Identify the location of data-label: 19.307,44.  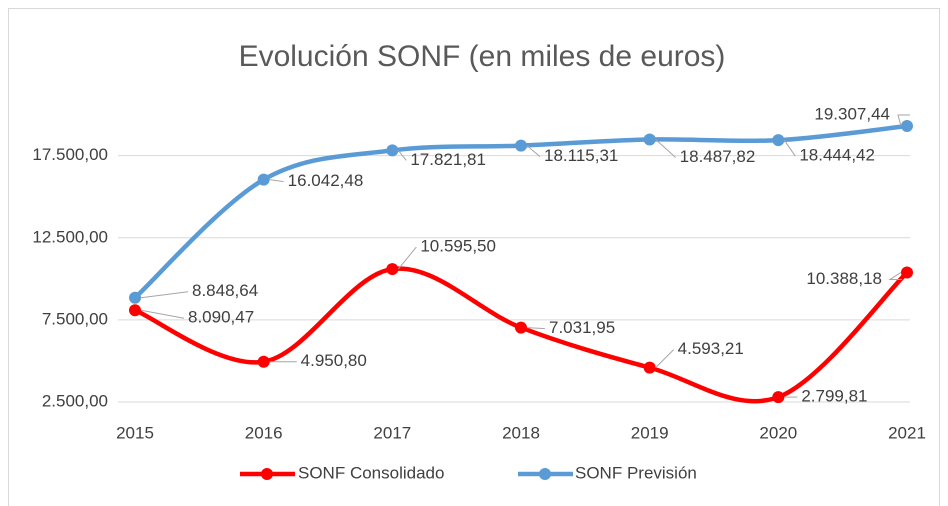
(852, 113).